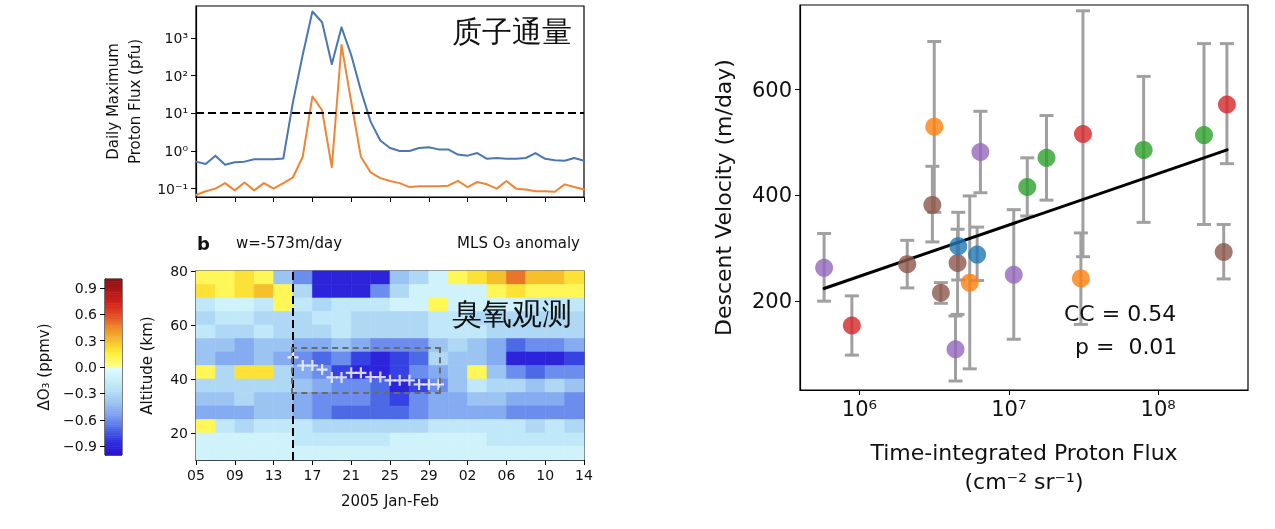 This screenshot has height=529, width=1275. I want to click on x-axis-title: Time-integrated Proton Flux (cm⁻² sr⁻¹), so click(1023, 467).